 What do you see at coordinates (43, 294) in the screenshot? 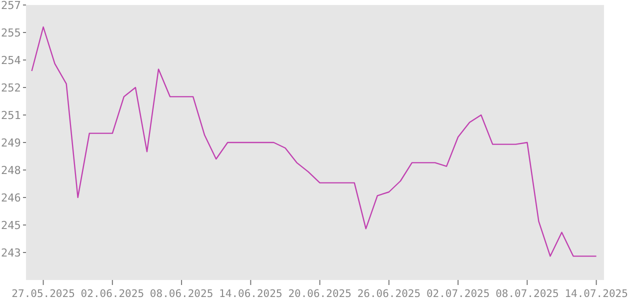
I see `x-tick-label: 27.05.2025` at bounding box center [43, 294].